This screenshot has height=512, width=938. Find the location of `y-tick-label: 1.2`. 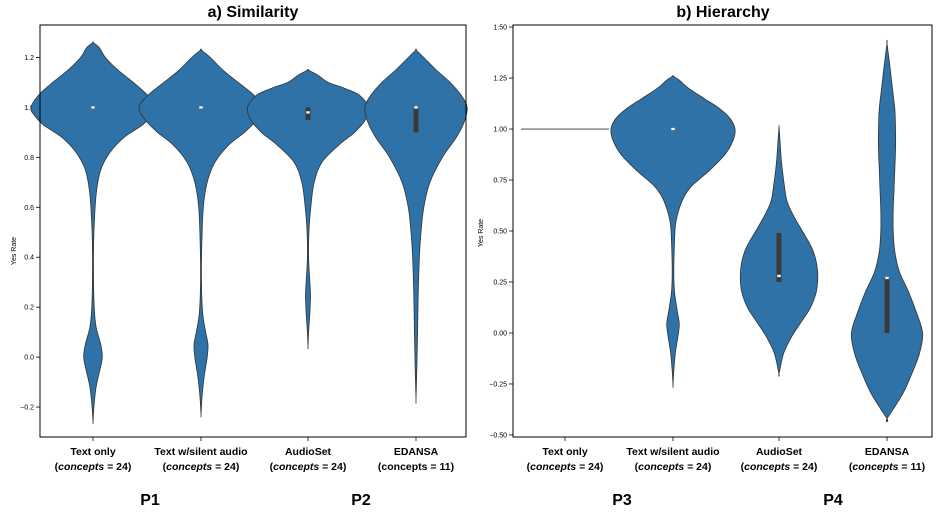

y-tick-label: 1.2 is located at coordinates (29, 58).